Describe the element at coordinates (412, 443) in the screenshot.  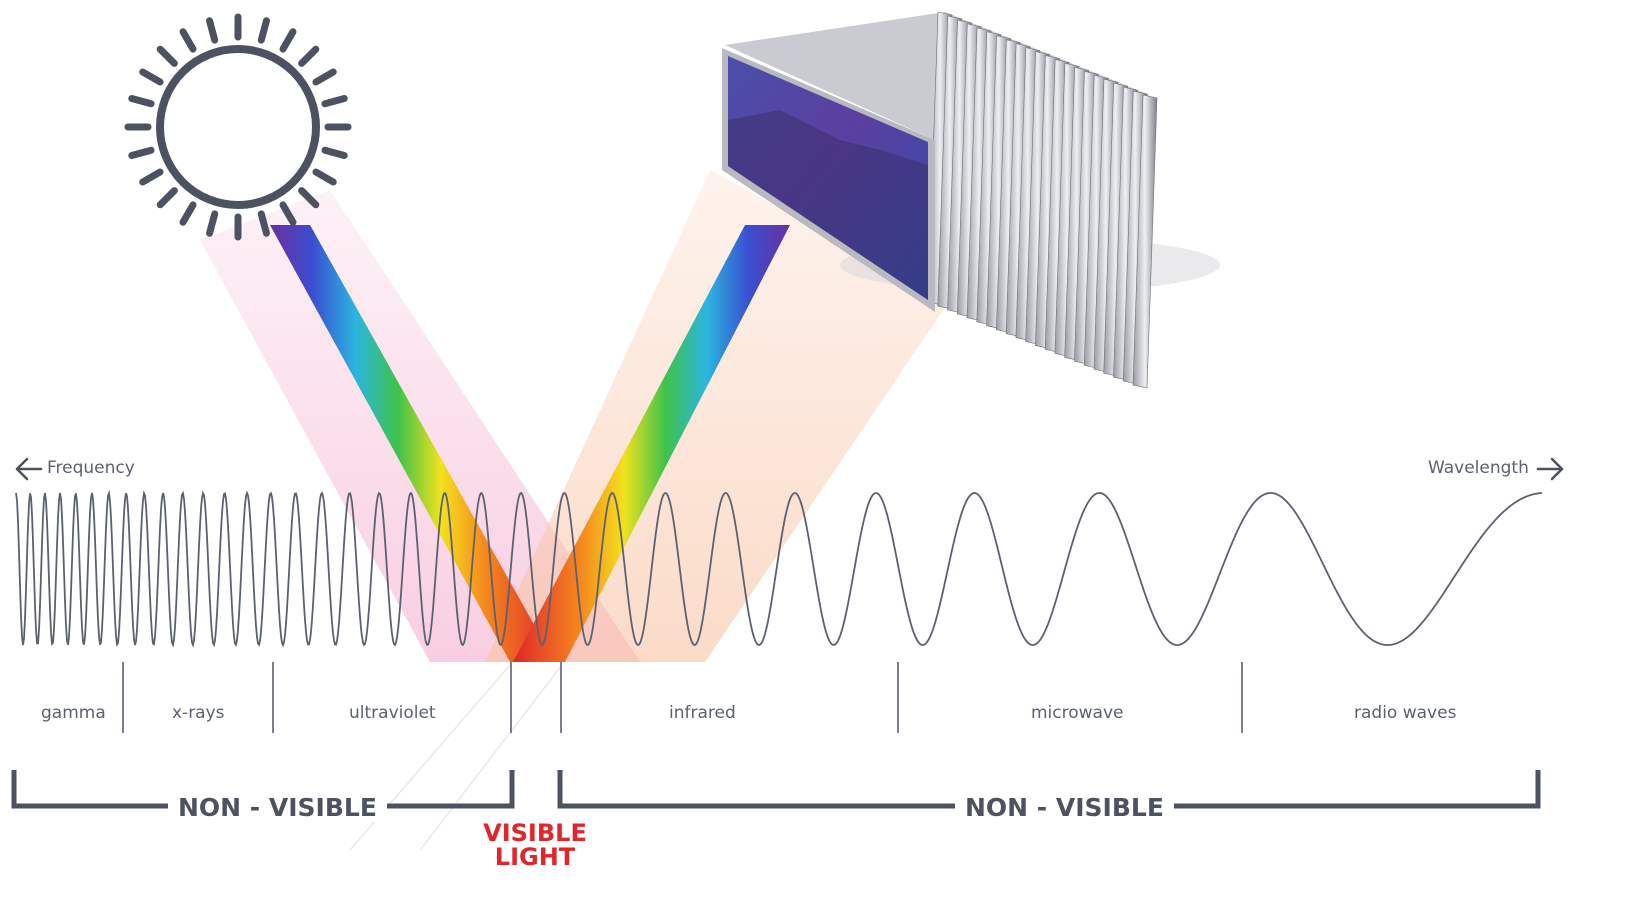
I see `left-rainbow-beam` at that location.